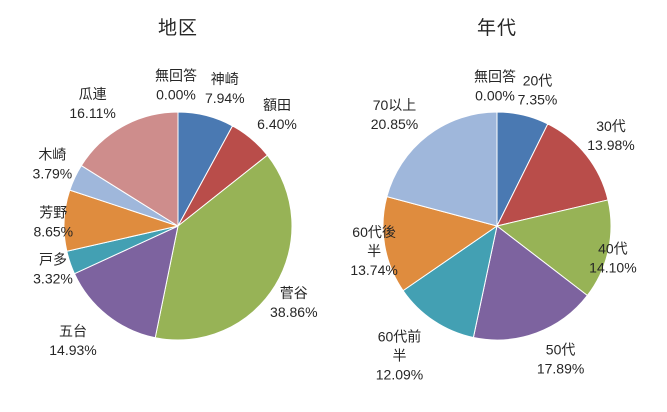 The width and height of the screenshot is (667, 412). What do you see at coordinates (611, 126) in the screenshot?
I see `slice-name-label-30代: 30代` at bounding box center [611, 126].